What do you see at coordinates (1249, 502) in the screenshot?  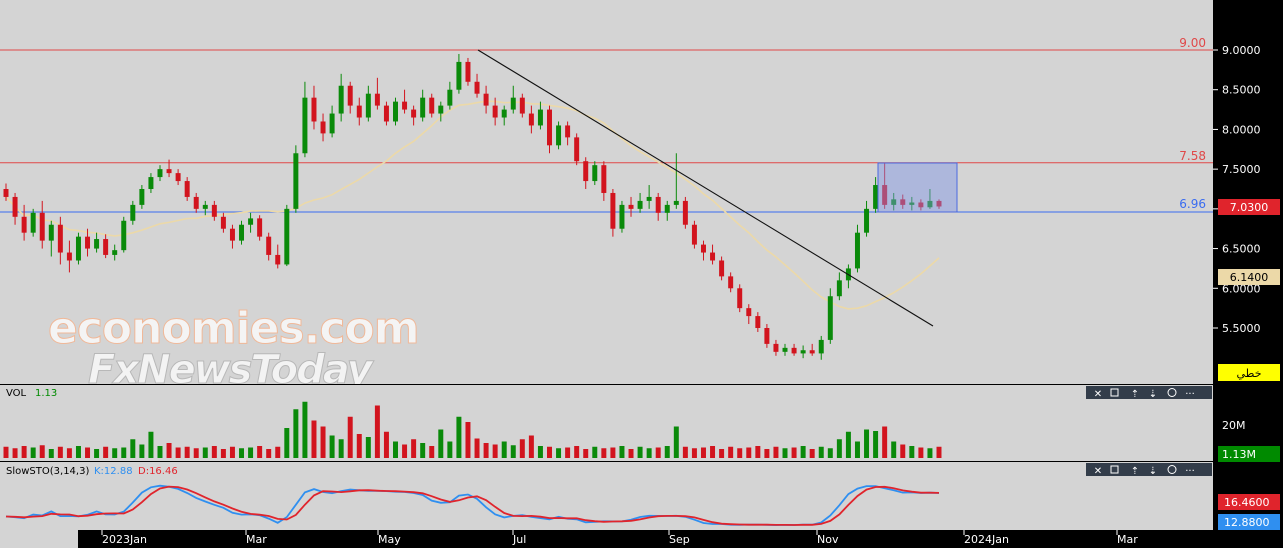 I see `stoch-d-badge` at bounding box center [1249, 502].